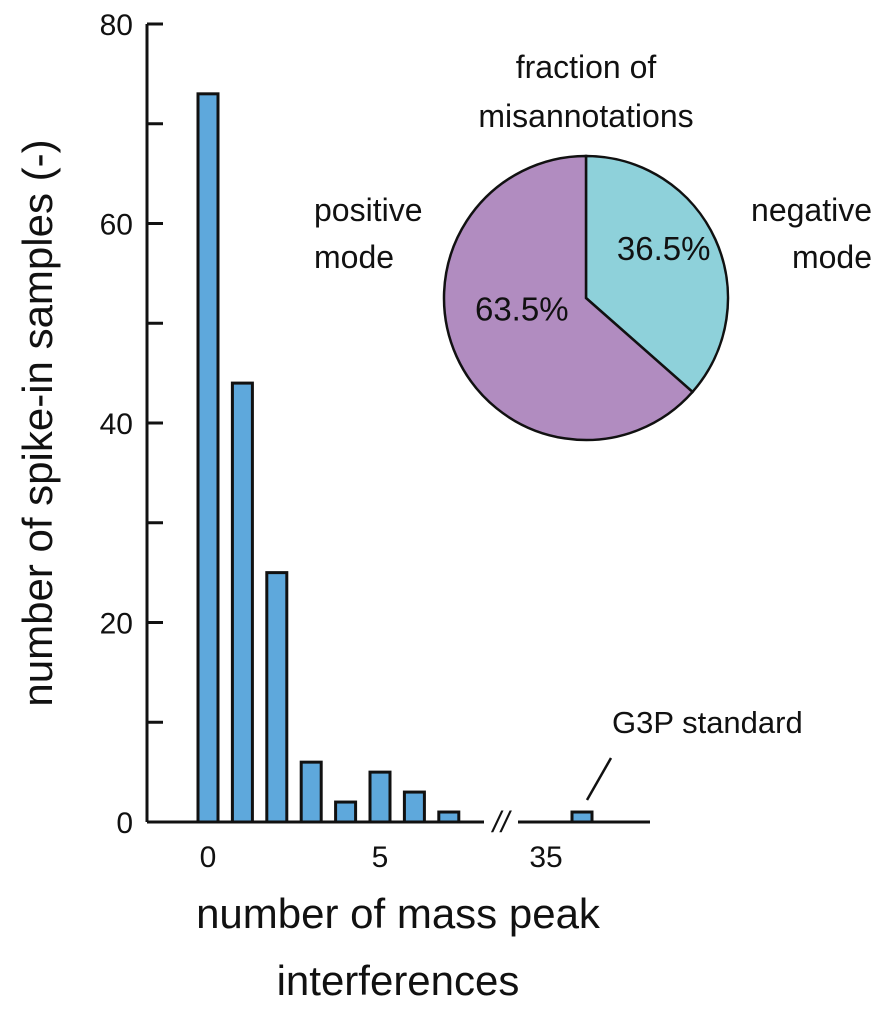 The image size is (874, 1016). I want to click on y-tick-label: 40, so click(116, 424).